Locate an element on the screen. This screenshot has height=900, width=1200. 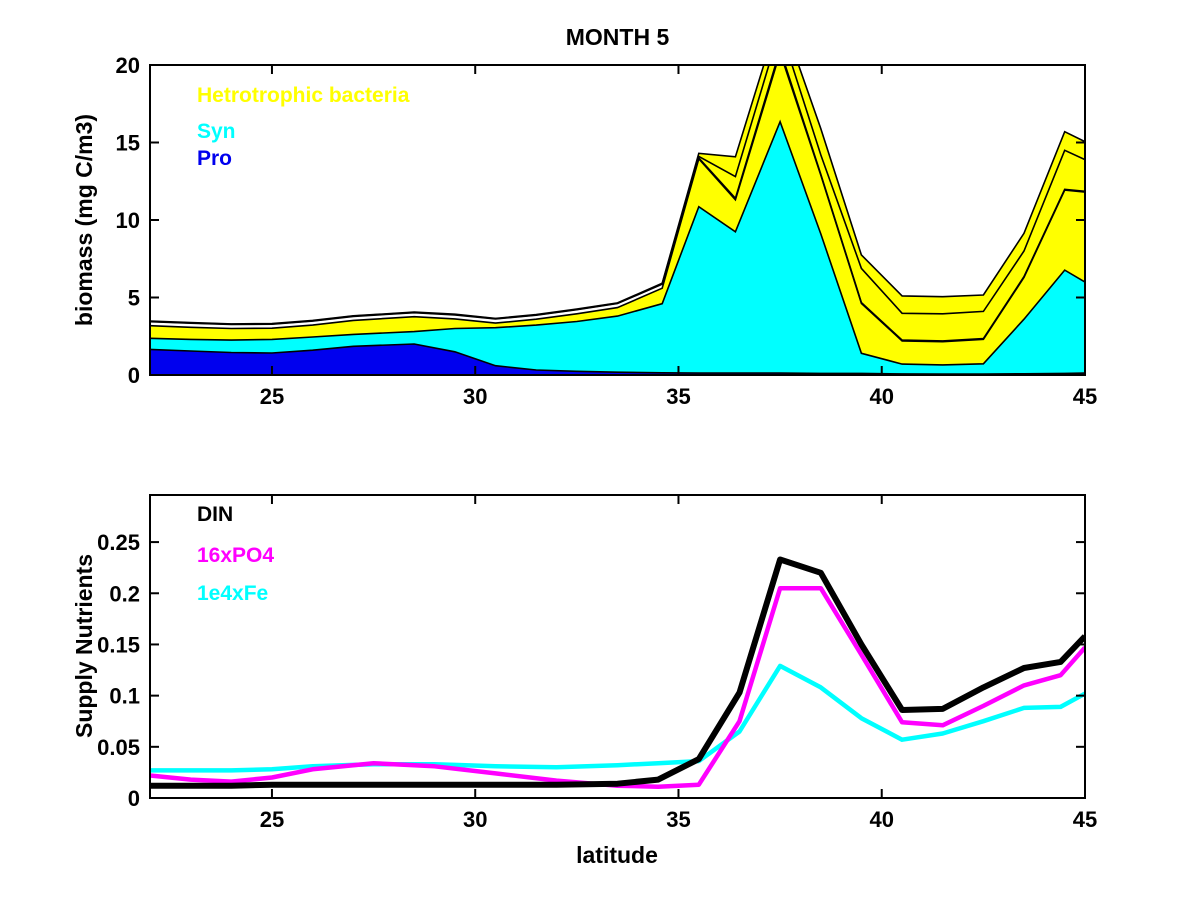
y-tick-label: 15 is located at coordinates (128, 143).